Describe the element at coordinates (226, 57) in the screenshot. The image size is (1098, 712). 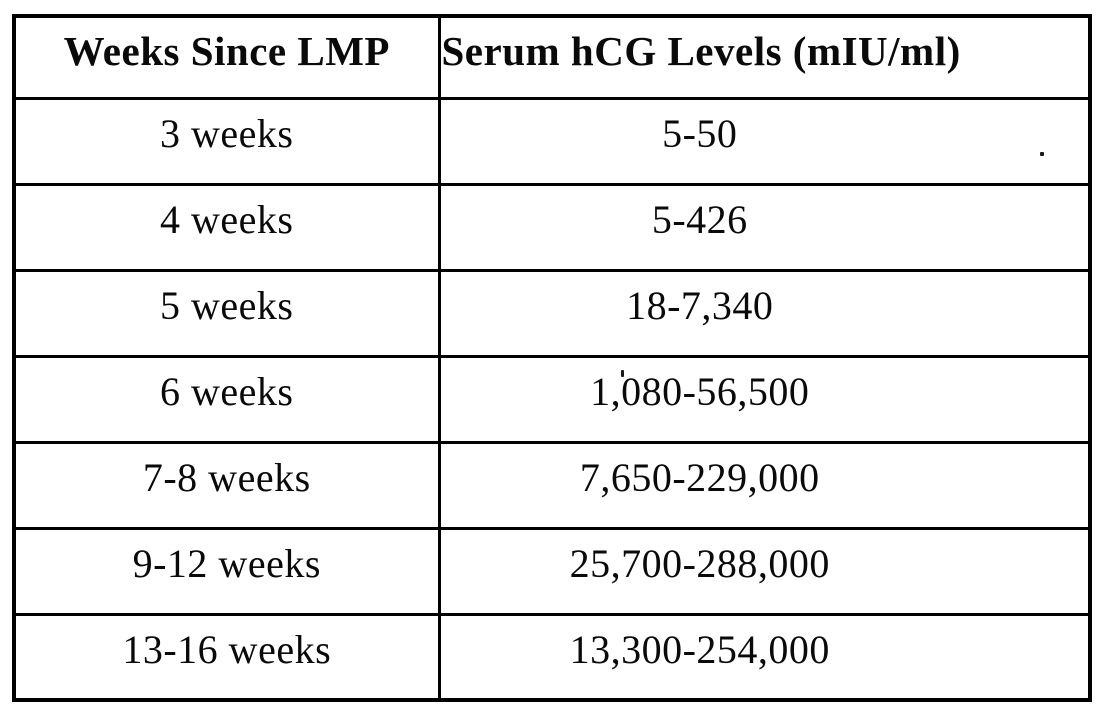
I see `header-weeks-since-lmp: Weeks Since LMP` at that location.